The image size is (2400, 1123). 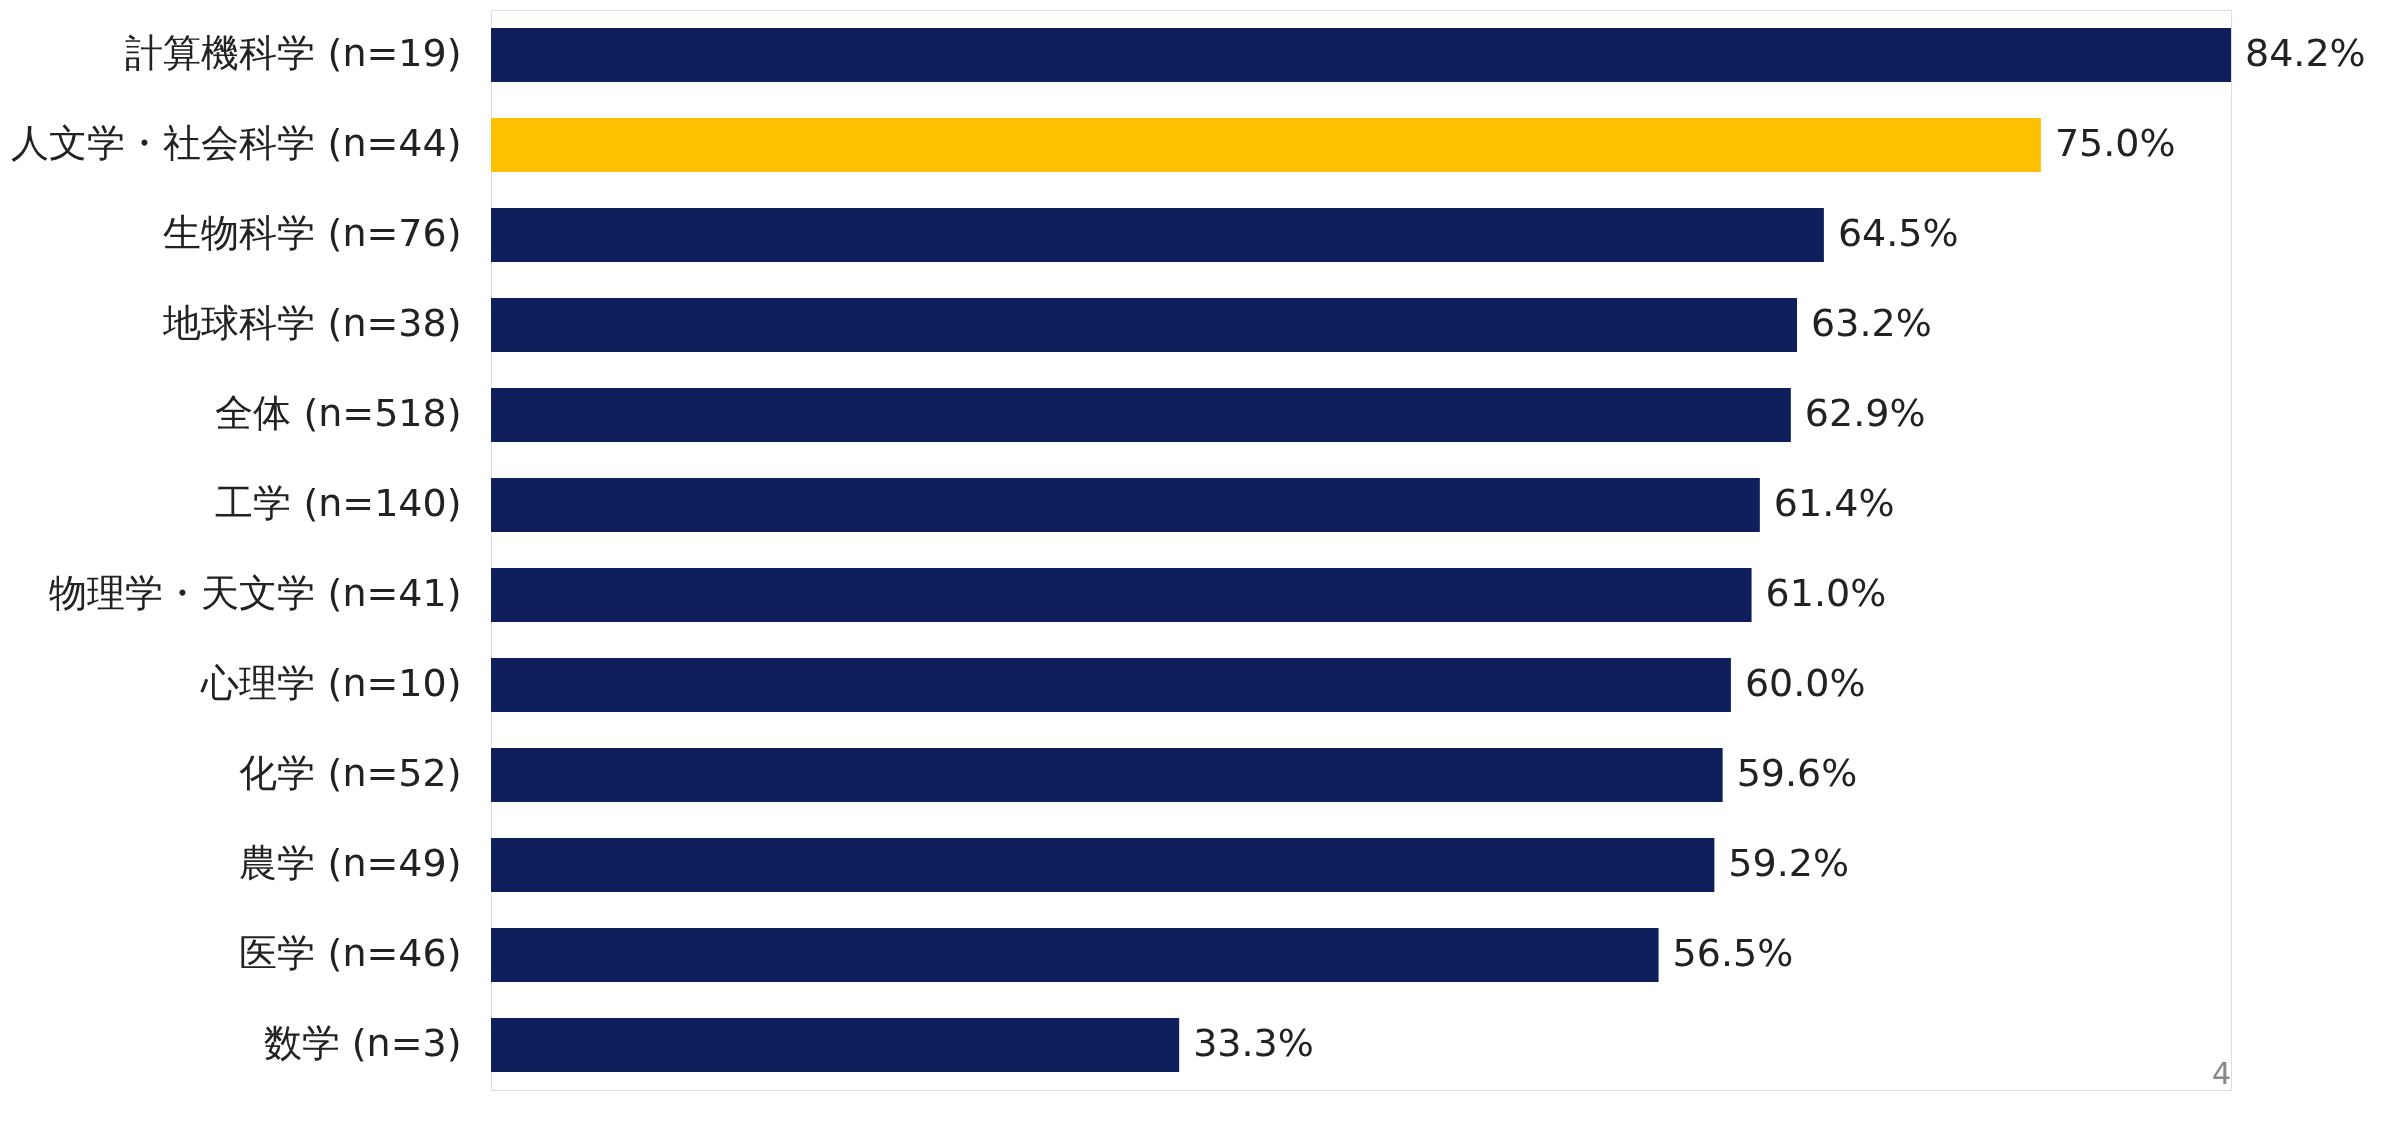 What do you see at coordinates (312, 233) in the screenshot?
I see `y-tick-label: 生物科学 (n=76)` at bounding box center [312, 233].